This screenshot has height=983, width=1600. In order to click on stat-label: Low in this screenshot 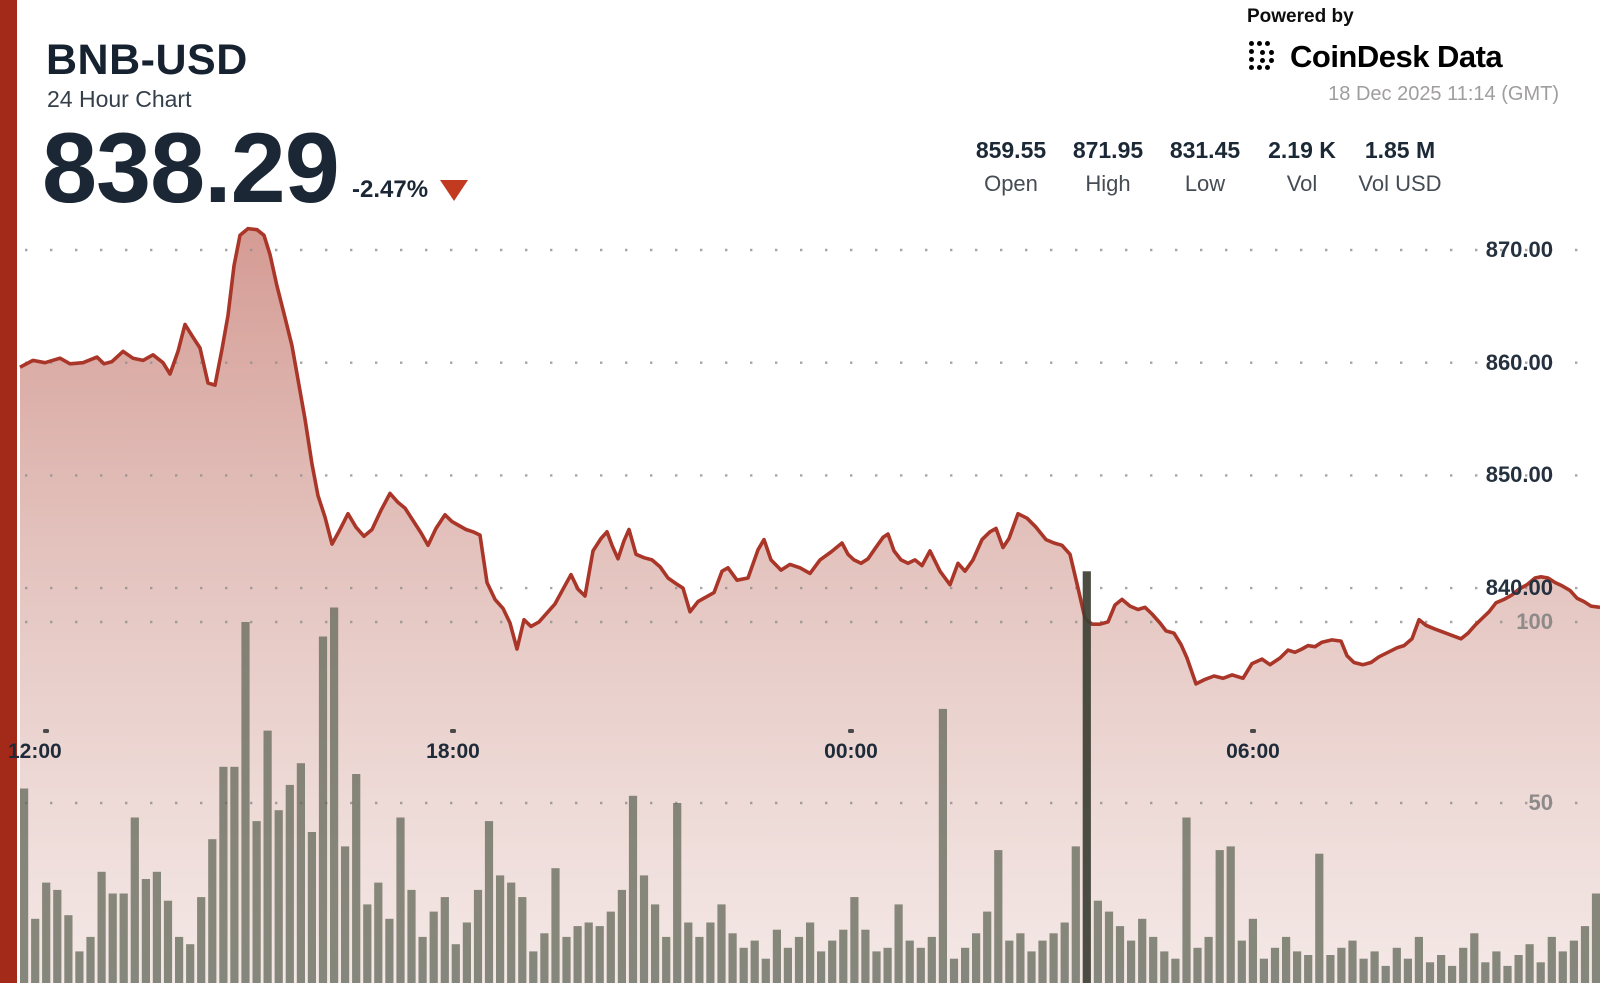, I will do `click(1205, 184)`.